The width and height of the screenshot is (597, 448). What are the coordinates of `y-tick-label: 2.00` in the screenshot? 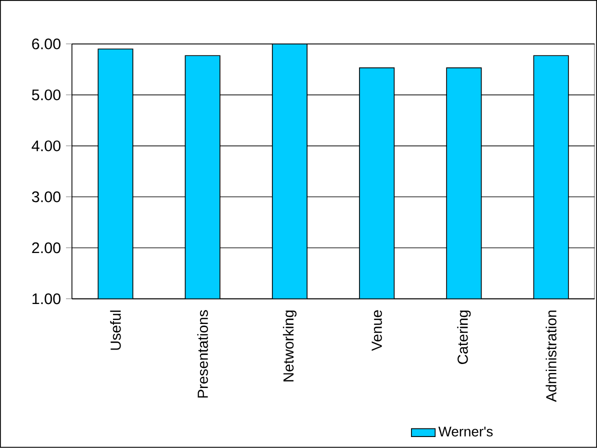 It's located at (46, 248).